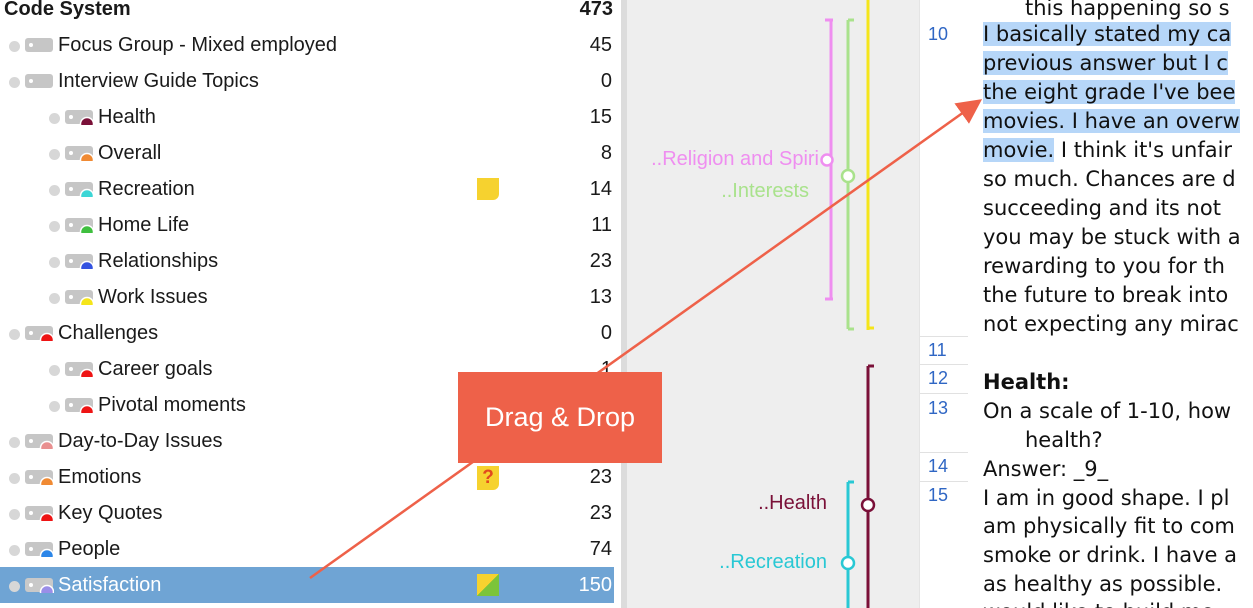  Describe the element at coordinates (110, 513) in the screenshot. I see `code-label: Key Quotes` at that location.